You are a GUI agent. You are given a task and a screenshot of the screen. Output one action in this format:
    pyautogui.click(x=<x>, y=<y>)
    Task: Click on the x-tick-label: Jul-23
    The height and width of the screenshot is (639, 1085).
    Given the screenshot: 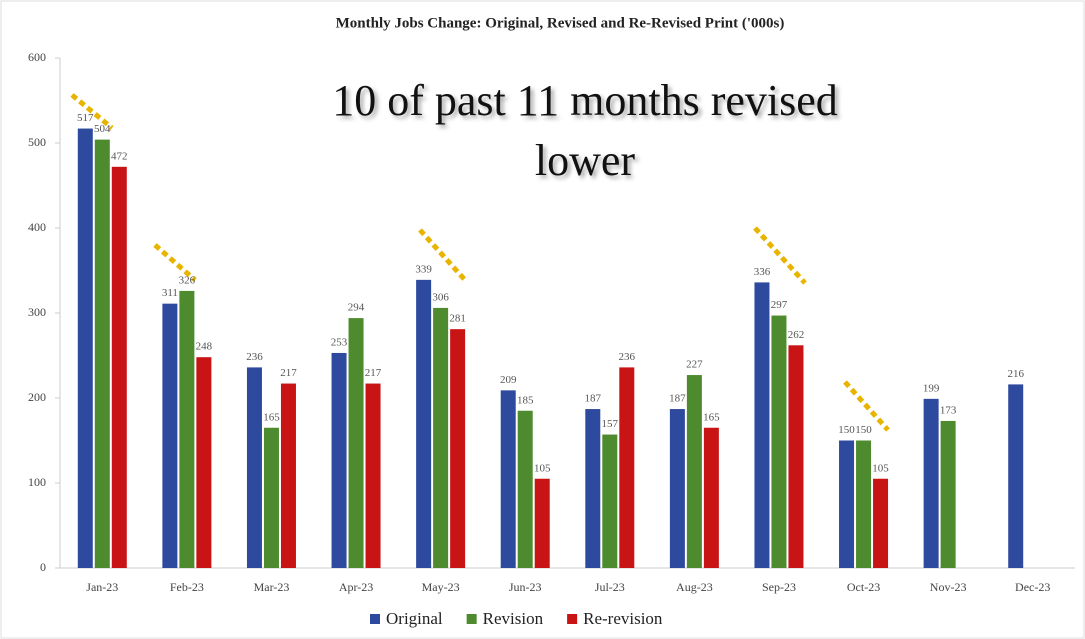 What is the action you would take?
    pyautogui.click(x=610, y=587)
    